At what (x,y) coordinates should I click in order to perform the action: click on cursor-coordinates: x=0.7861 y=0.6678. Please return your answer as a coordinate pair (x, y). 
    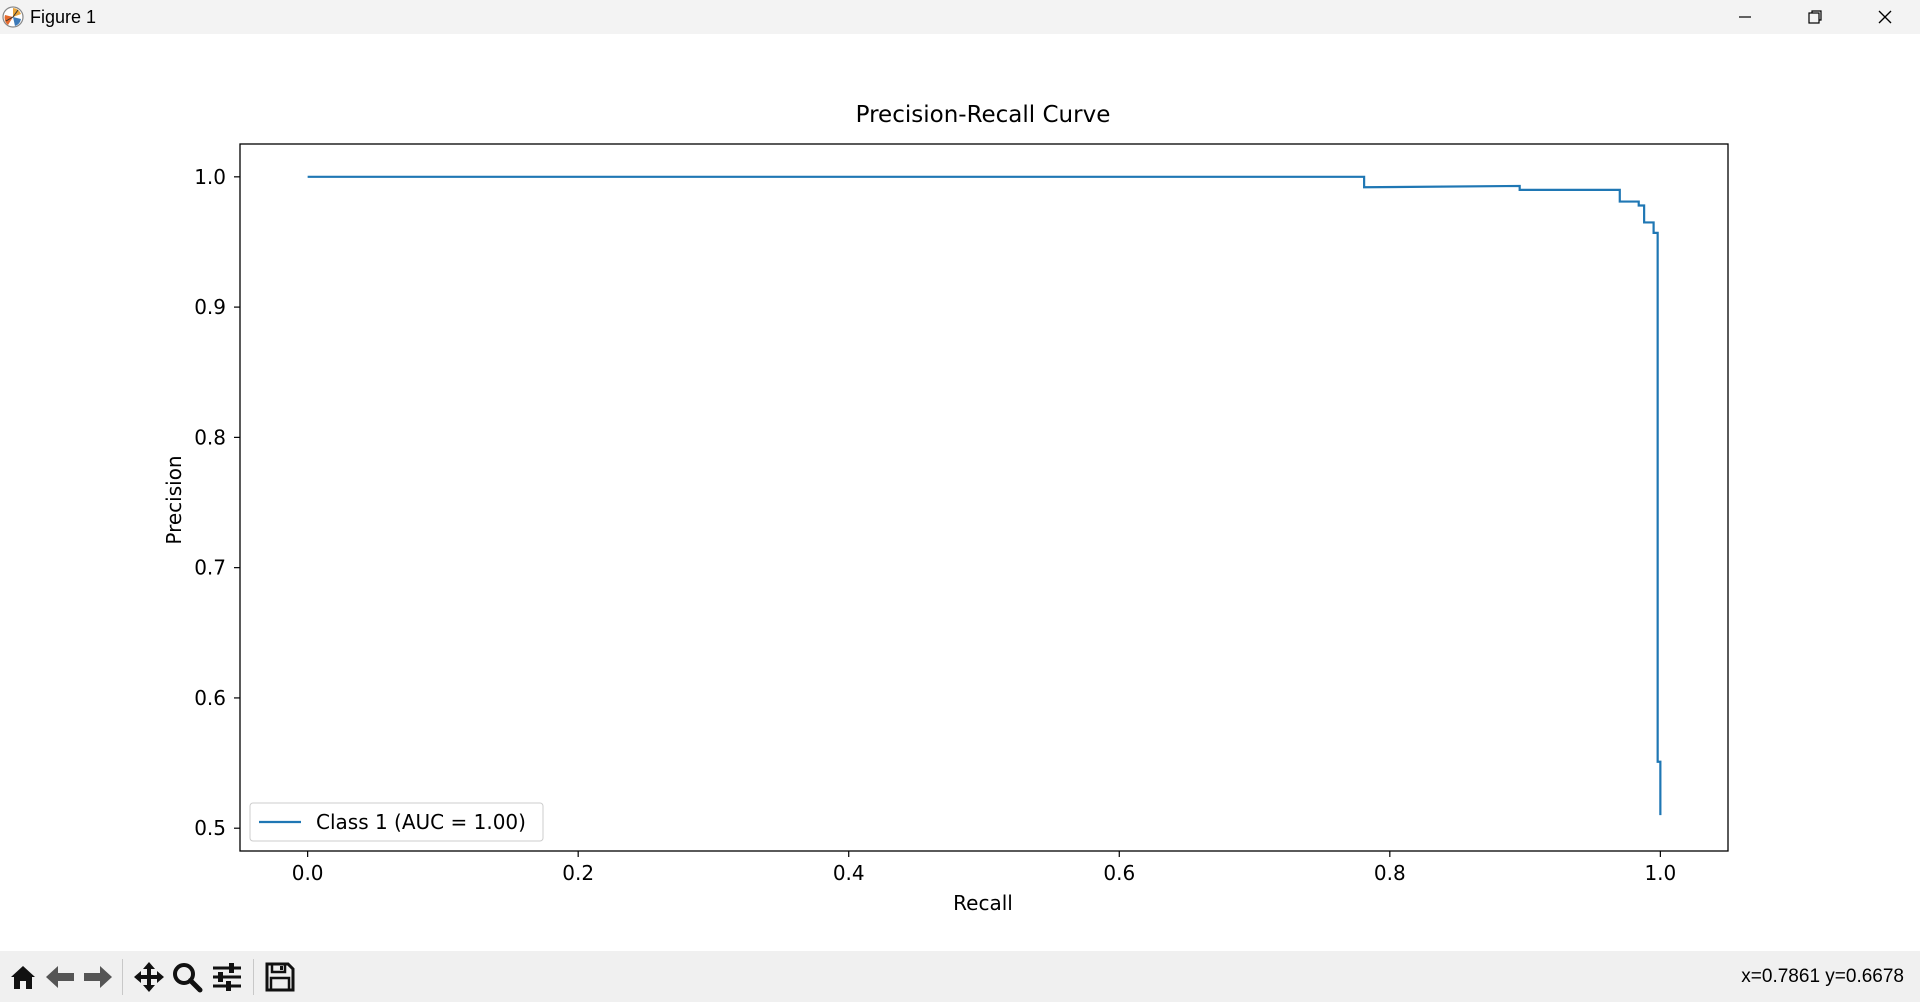
    Looking at the image, I should click on (1822, 976).